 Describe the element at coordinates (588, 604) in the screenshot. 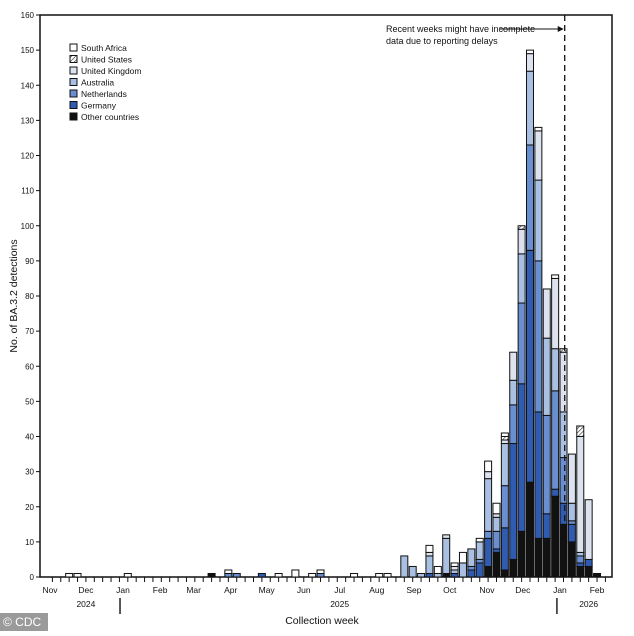

I see `x-year-label: 2026` at that location.